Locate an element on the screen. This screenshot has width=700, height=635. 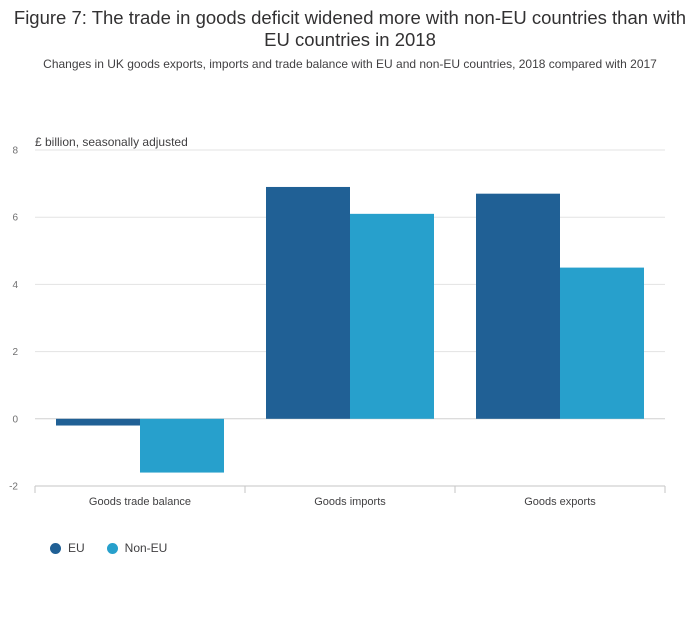
legend-swatch-eu is located at coordinates (55, 548).